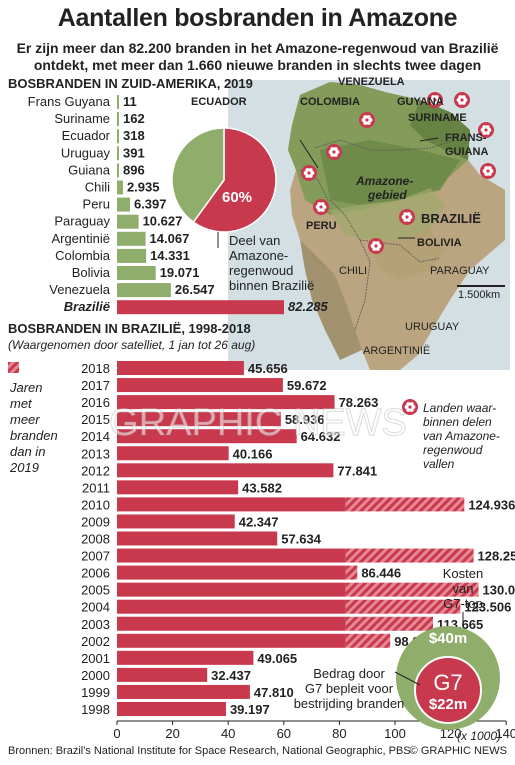 The width and height of the screenshot is (515, 765). What do you see at coordinates (458, 751) in the screenshot?
I see `copyright: © GRAPHIC NEWS` at bounding box center [458, 751].